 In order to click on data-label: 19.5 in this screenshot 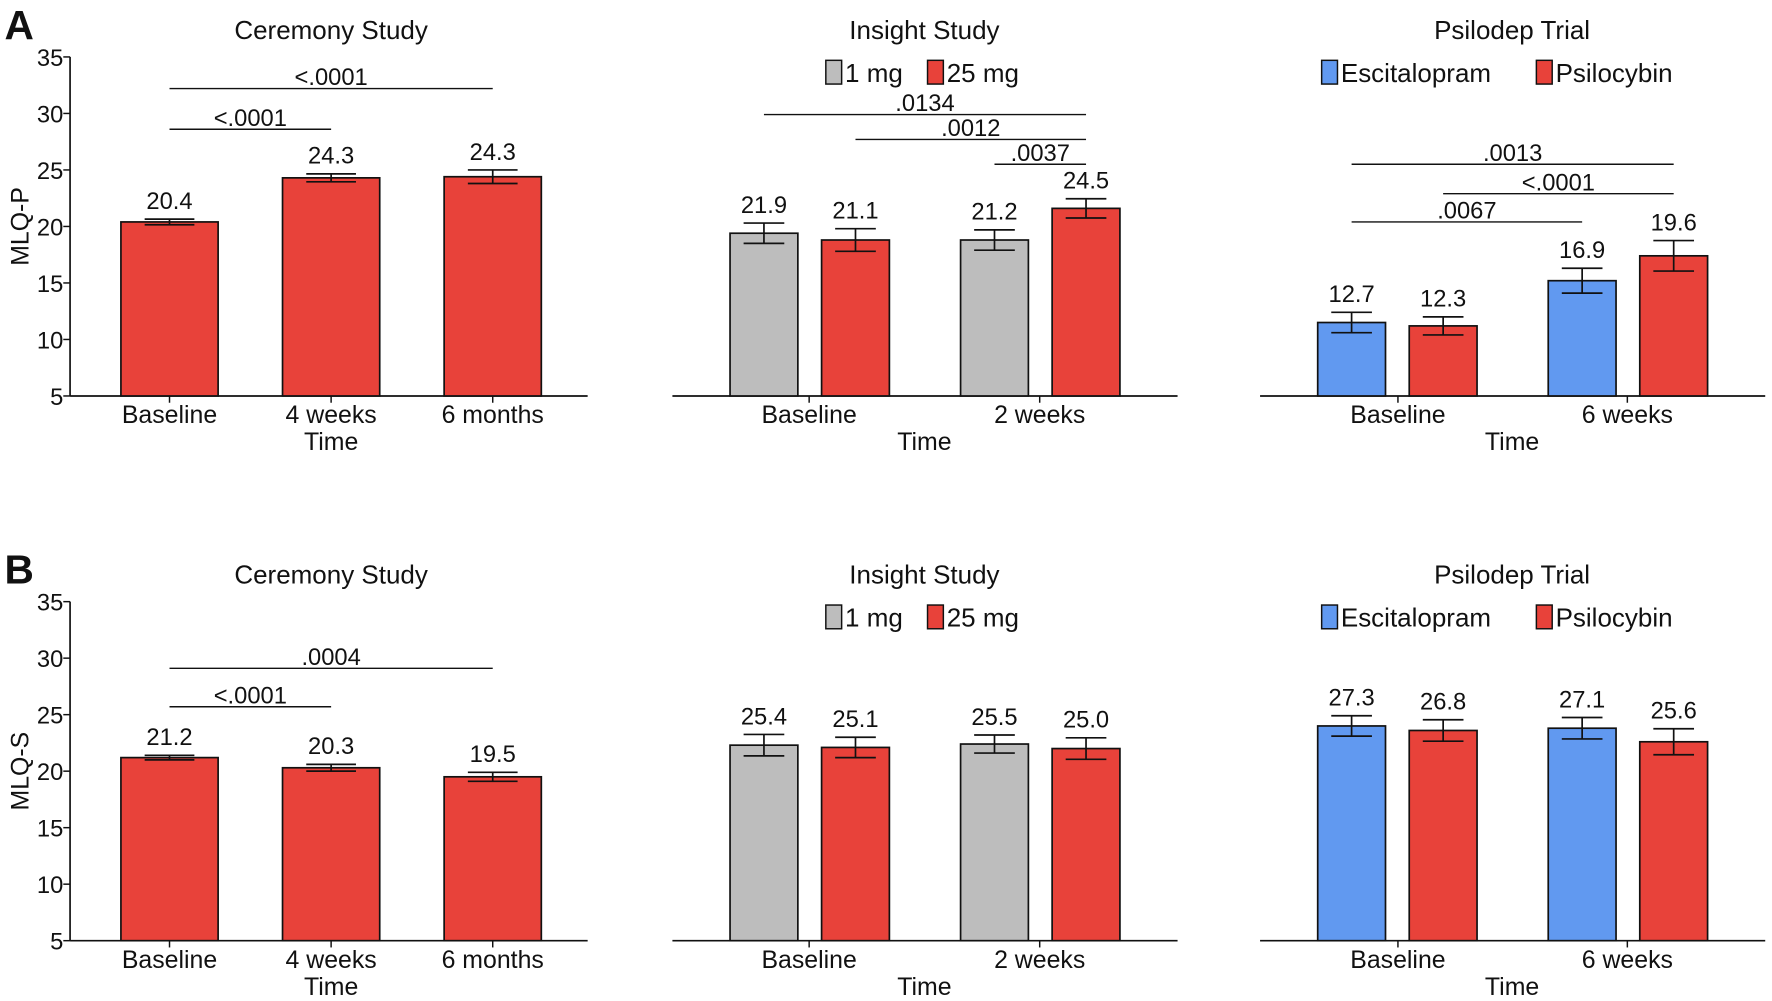, I will do `click(493, 755)`.